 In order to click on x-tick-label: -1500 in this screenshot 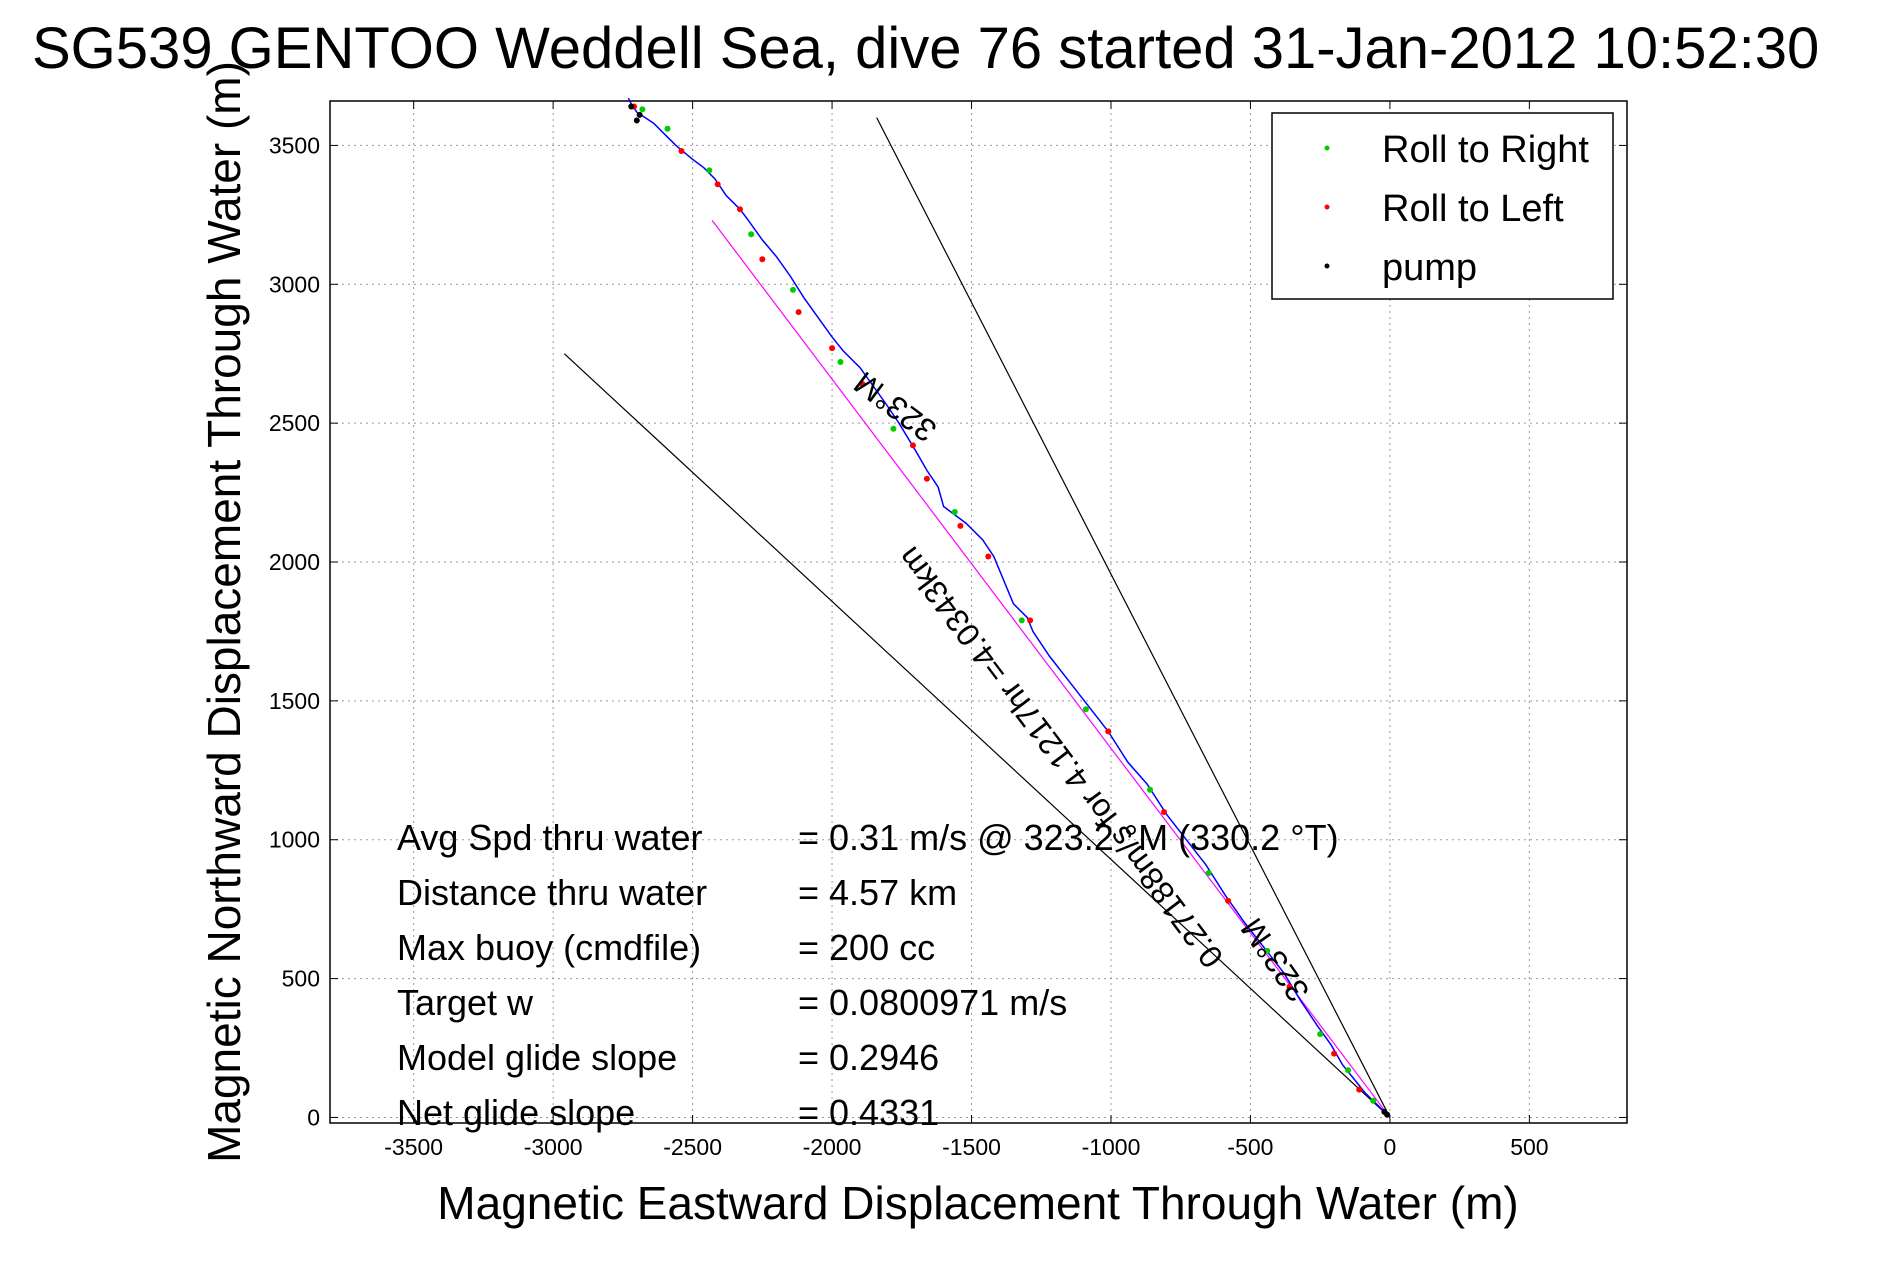, I will do `click(971, 1147)`.